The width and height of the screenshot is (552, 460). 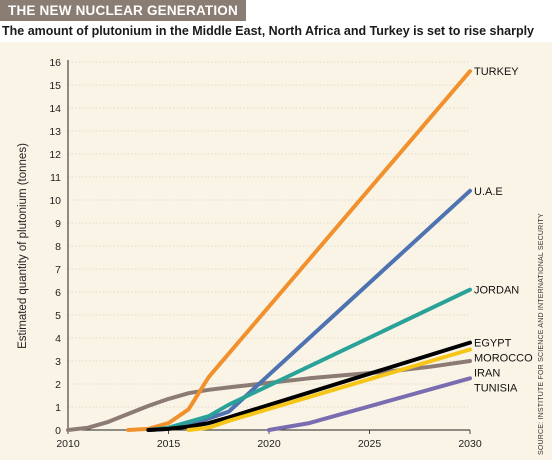 I want to click on series-line-egypt, so click(x=309, y=386).